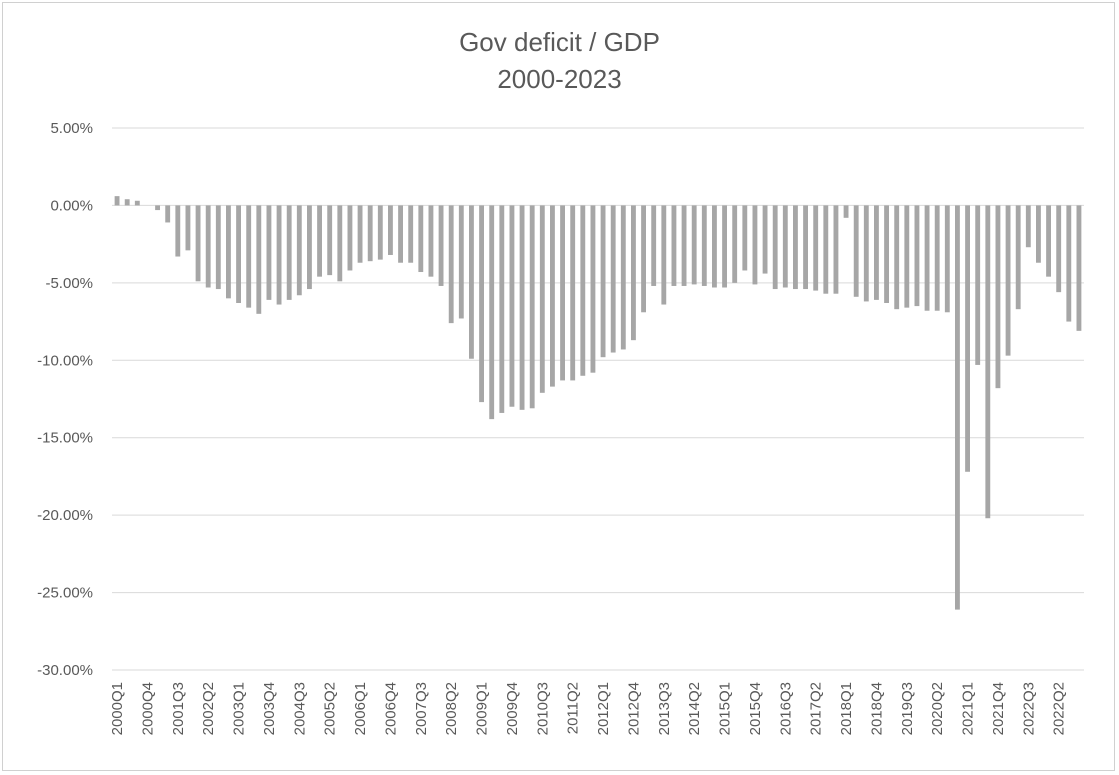 Image resolution: width=1119 pixels, height=775 pixels. What do you see at coordinates (968, 708) in the screenshot?
I see `x-tick-label: 2021Q1` at bounding box center [968, 708].